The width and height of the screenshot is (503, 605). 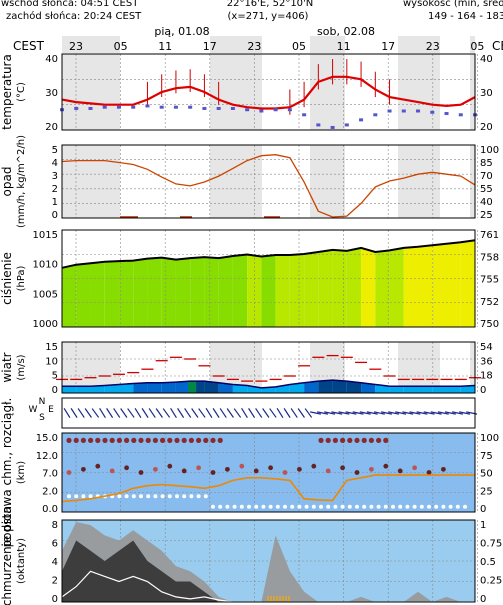 What do you see at coordinates (388, 46) in the screenshot?
I see `hour-tick-label: 17` at bounding box center [388, 46].